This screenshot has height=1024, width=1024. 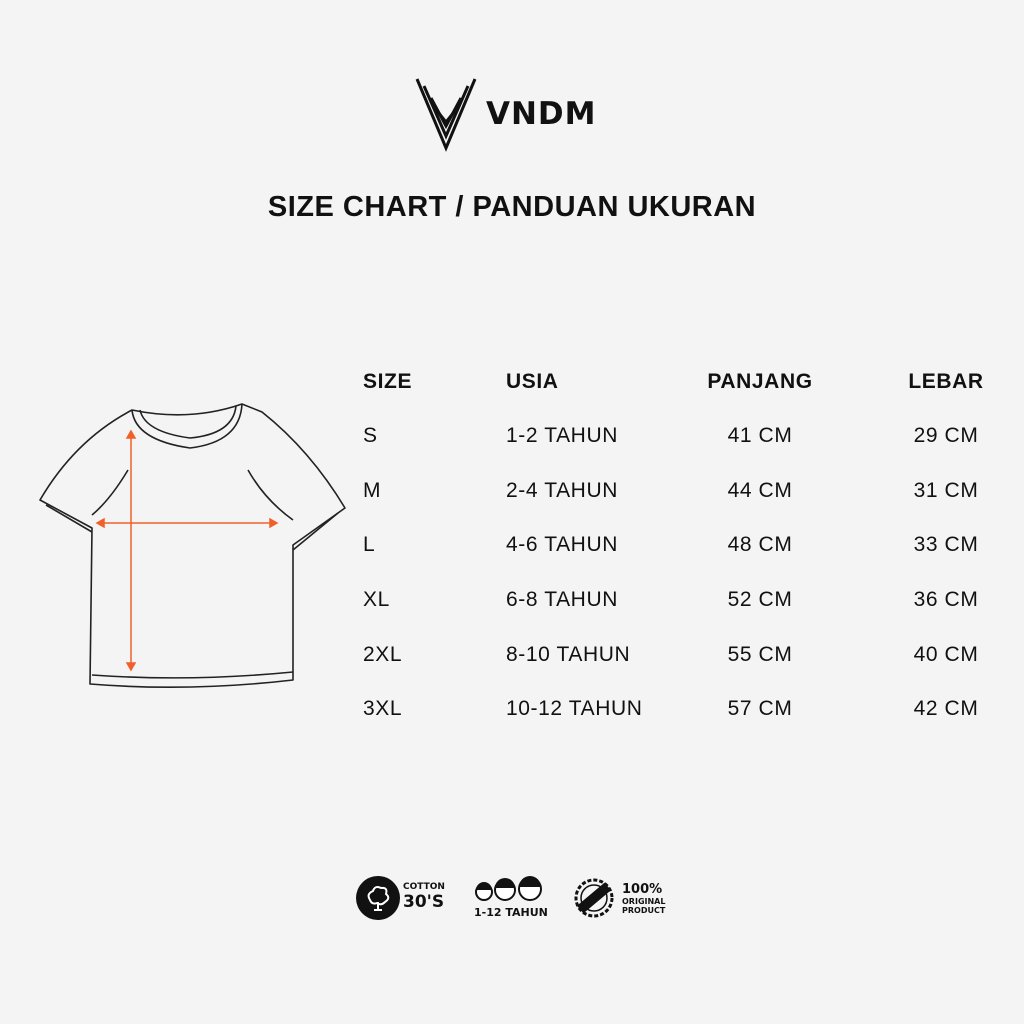 What do you see at coordinates (511, 912) in the screenshot?
I see `age-label: 1-12 TAHUN` at bounding box center [511, 912].